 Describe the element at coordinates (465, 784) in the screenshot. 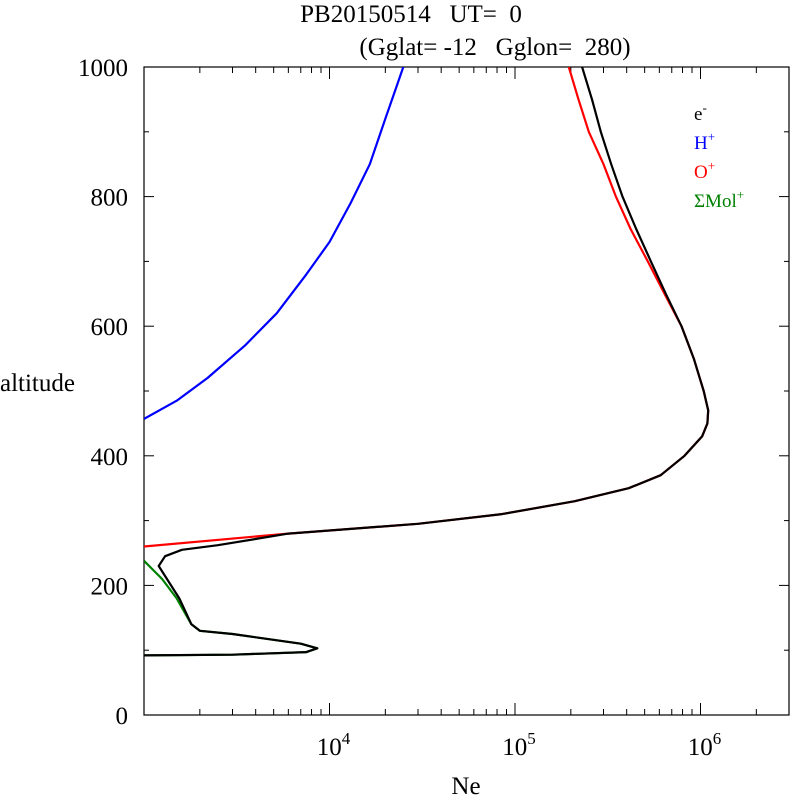

I see `x-axis-label: Ne` at that location.